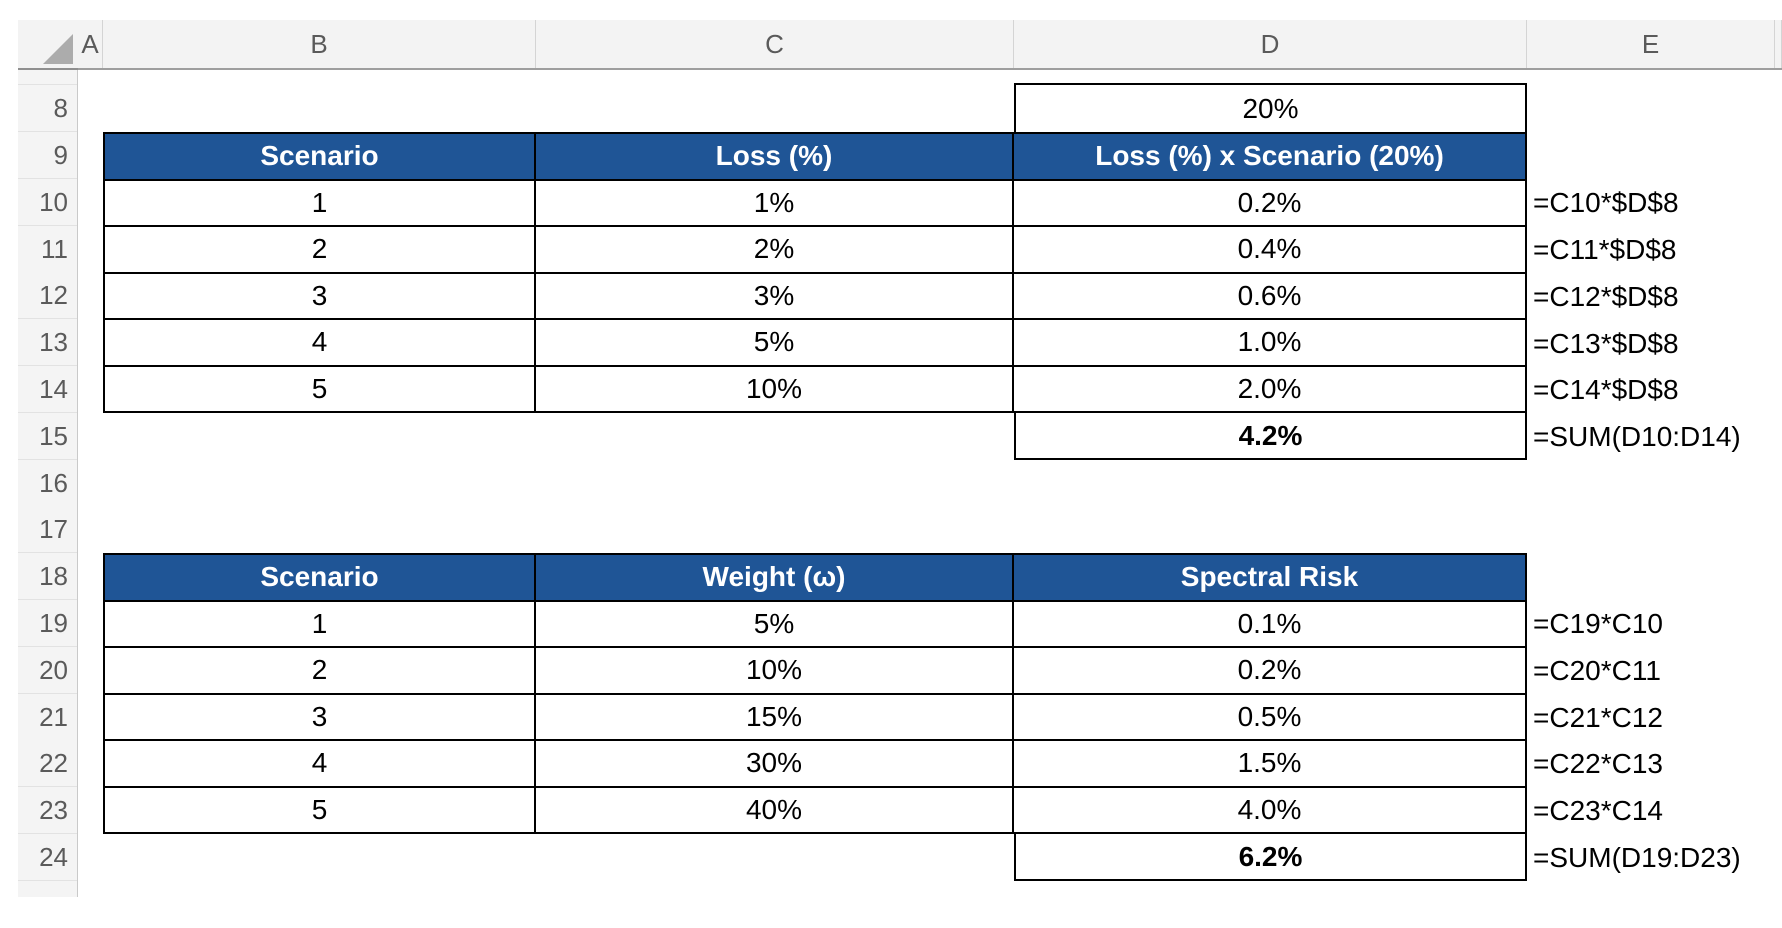 This screenshot has height=928, width=1782. What do you see at coordinates (1269, 388) in the screenshot?
I see `cell-d14-product: 2.0%` at bounding box center [1269, 388].